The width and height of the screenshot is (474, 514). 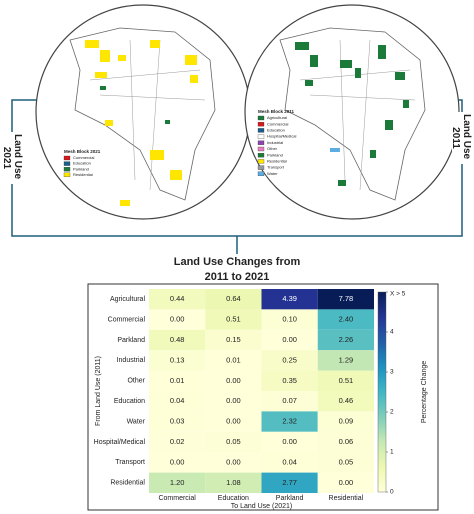 What do you see at coordinates (130, 462) in the screenshot?
I see `y-tick-label: Transport` at bounding box center [130, 462].